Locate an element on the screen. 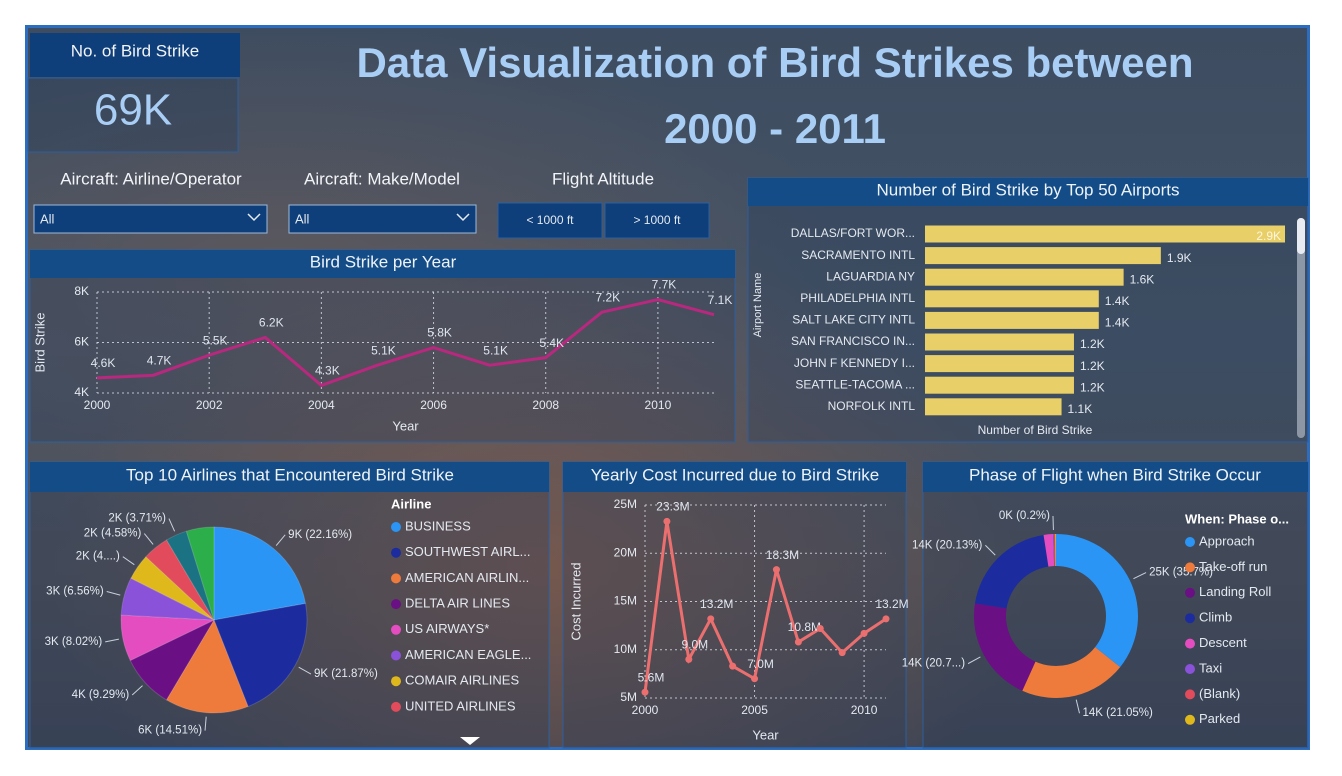 This screenshot has height=776, width=1342. data-label: 3K (8.02%) is located at coordinates (74, 642).